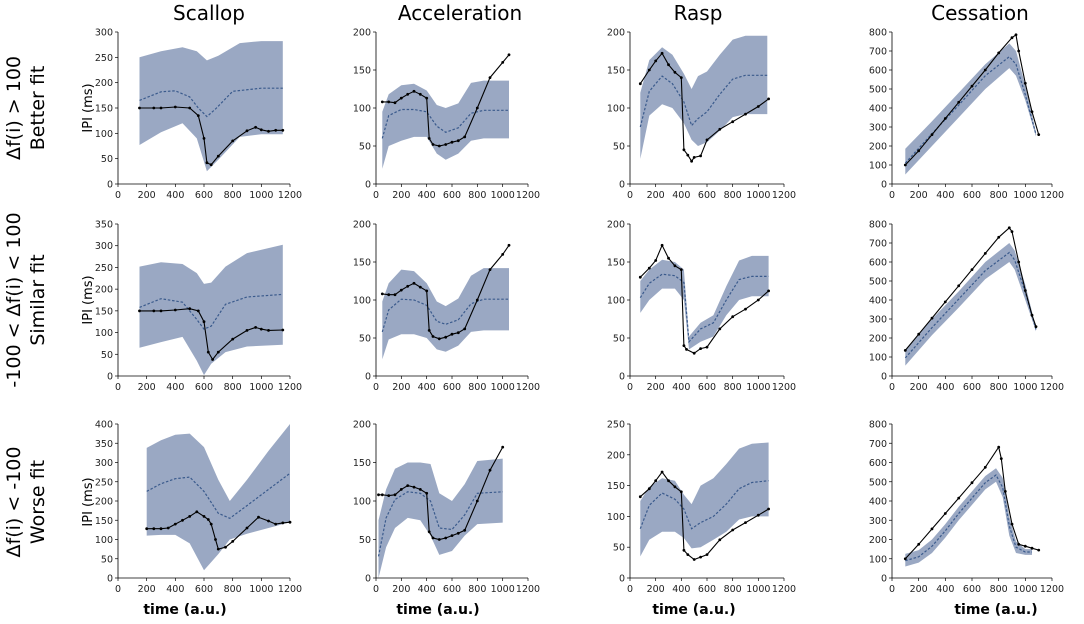 Image resolution: width=1084 pixels, height=624 pixels. I want to click on observed-line, so click(970, 288).